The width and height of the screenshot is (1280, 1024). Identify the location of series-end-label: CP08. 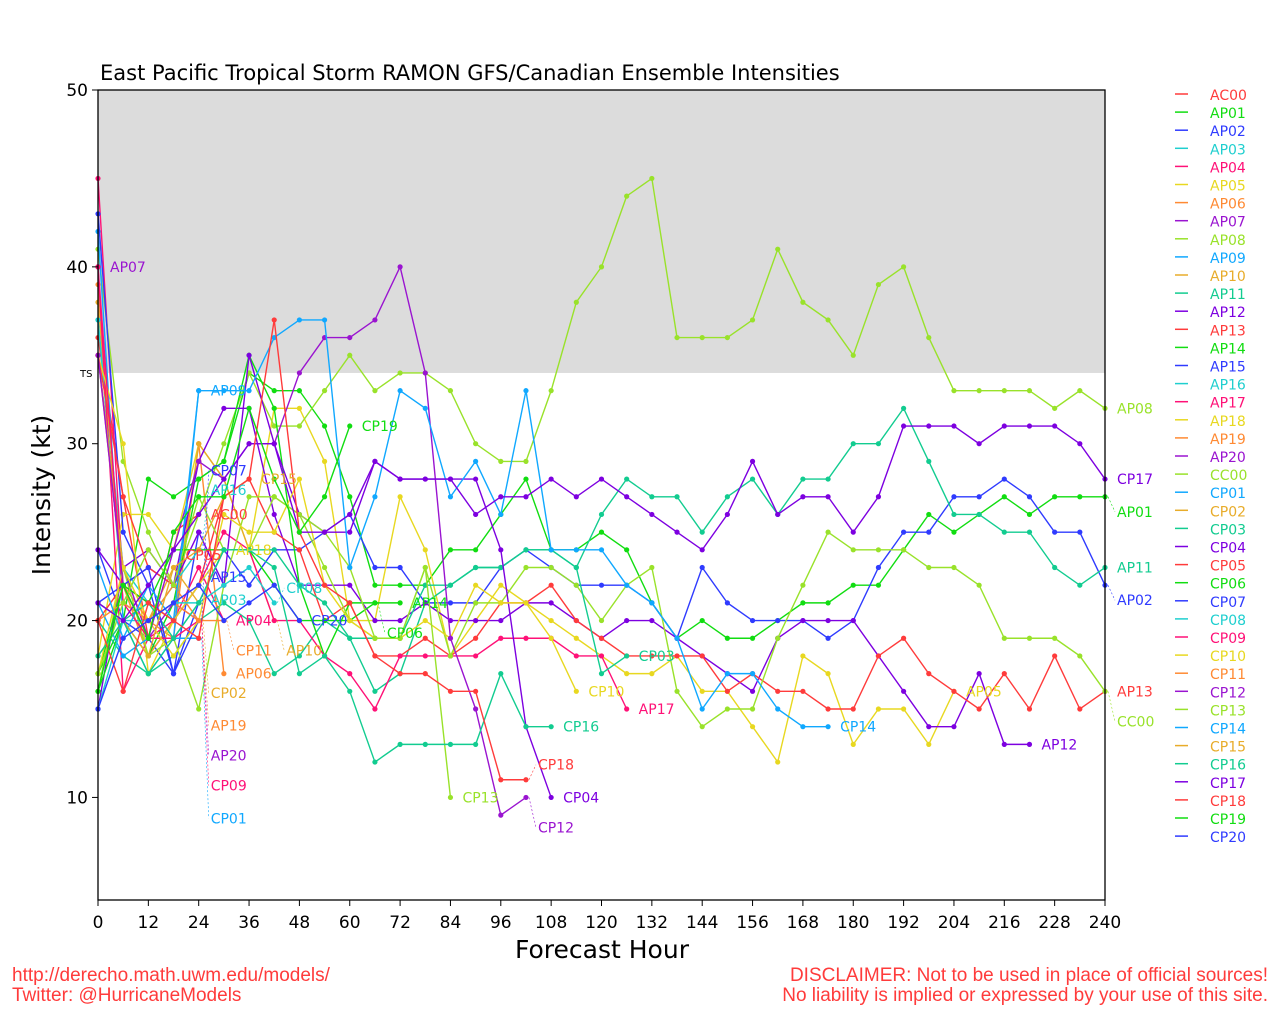
(304, 589).